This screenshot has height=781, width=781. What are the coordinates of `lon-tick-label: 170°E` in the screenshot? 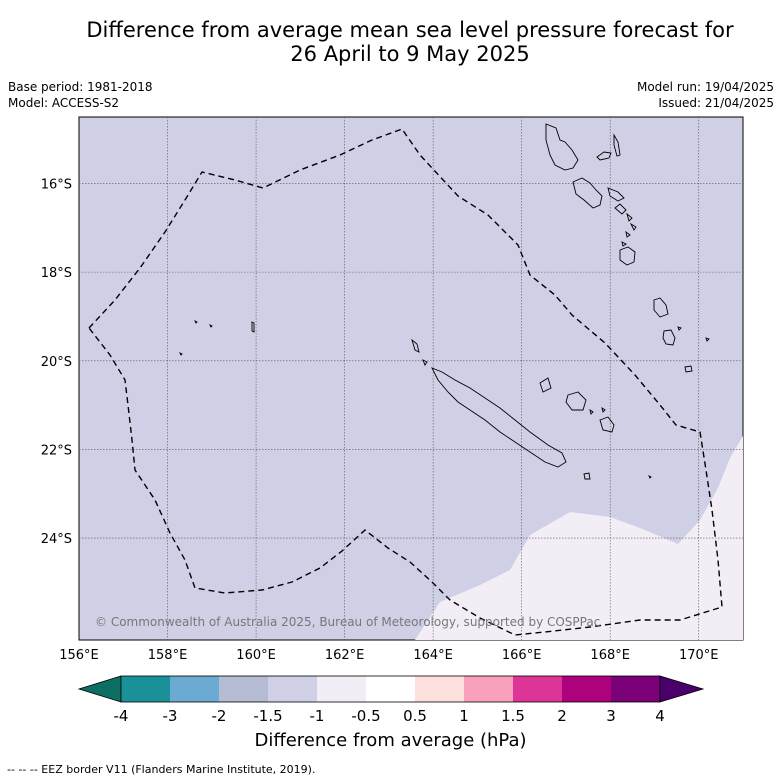 It's located at (699, 655).